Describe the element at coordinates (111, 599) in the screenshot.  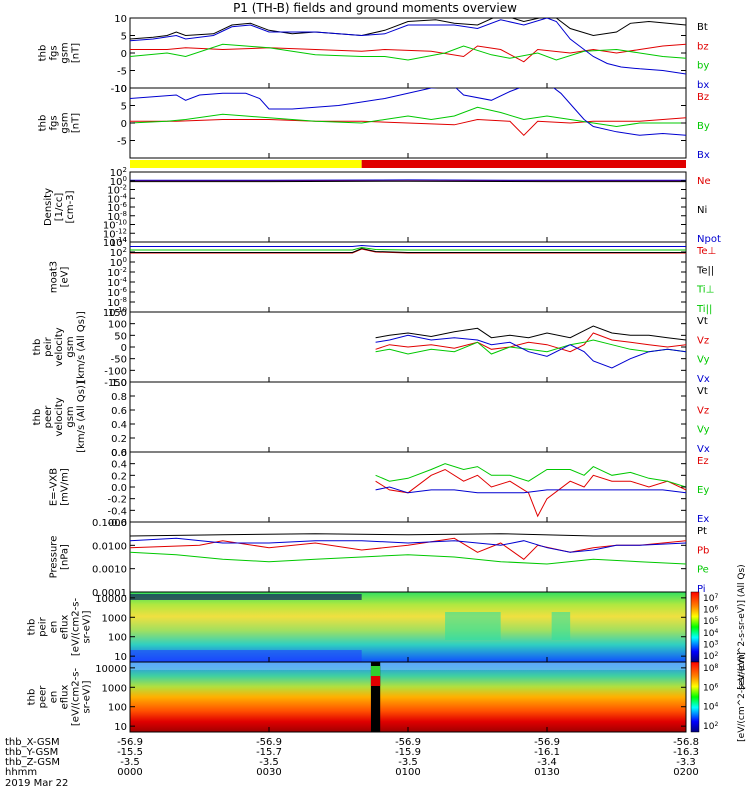
I see `y-tick-label: 10000` at that location.